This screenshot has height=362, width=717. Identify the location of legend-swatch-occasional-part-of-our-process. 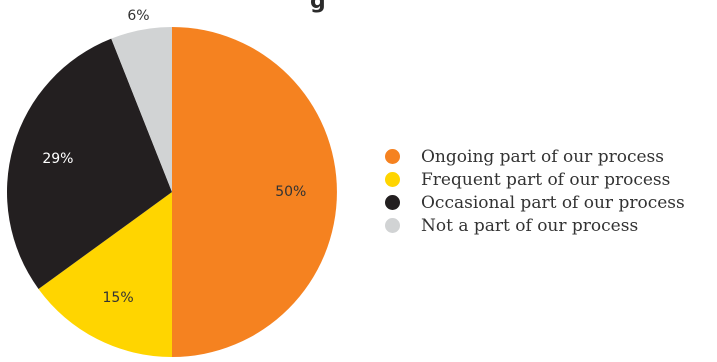
(392, 202).